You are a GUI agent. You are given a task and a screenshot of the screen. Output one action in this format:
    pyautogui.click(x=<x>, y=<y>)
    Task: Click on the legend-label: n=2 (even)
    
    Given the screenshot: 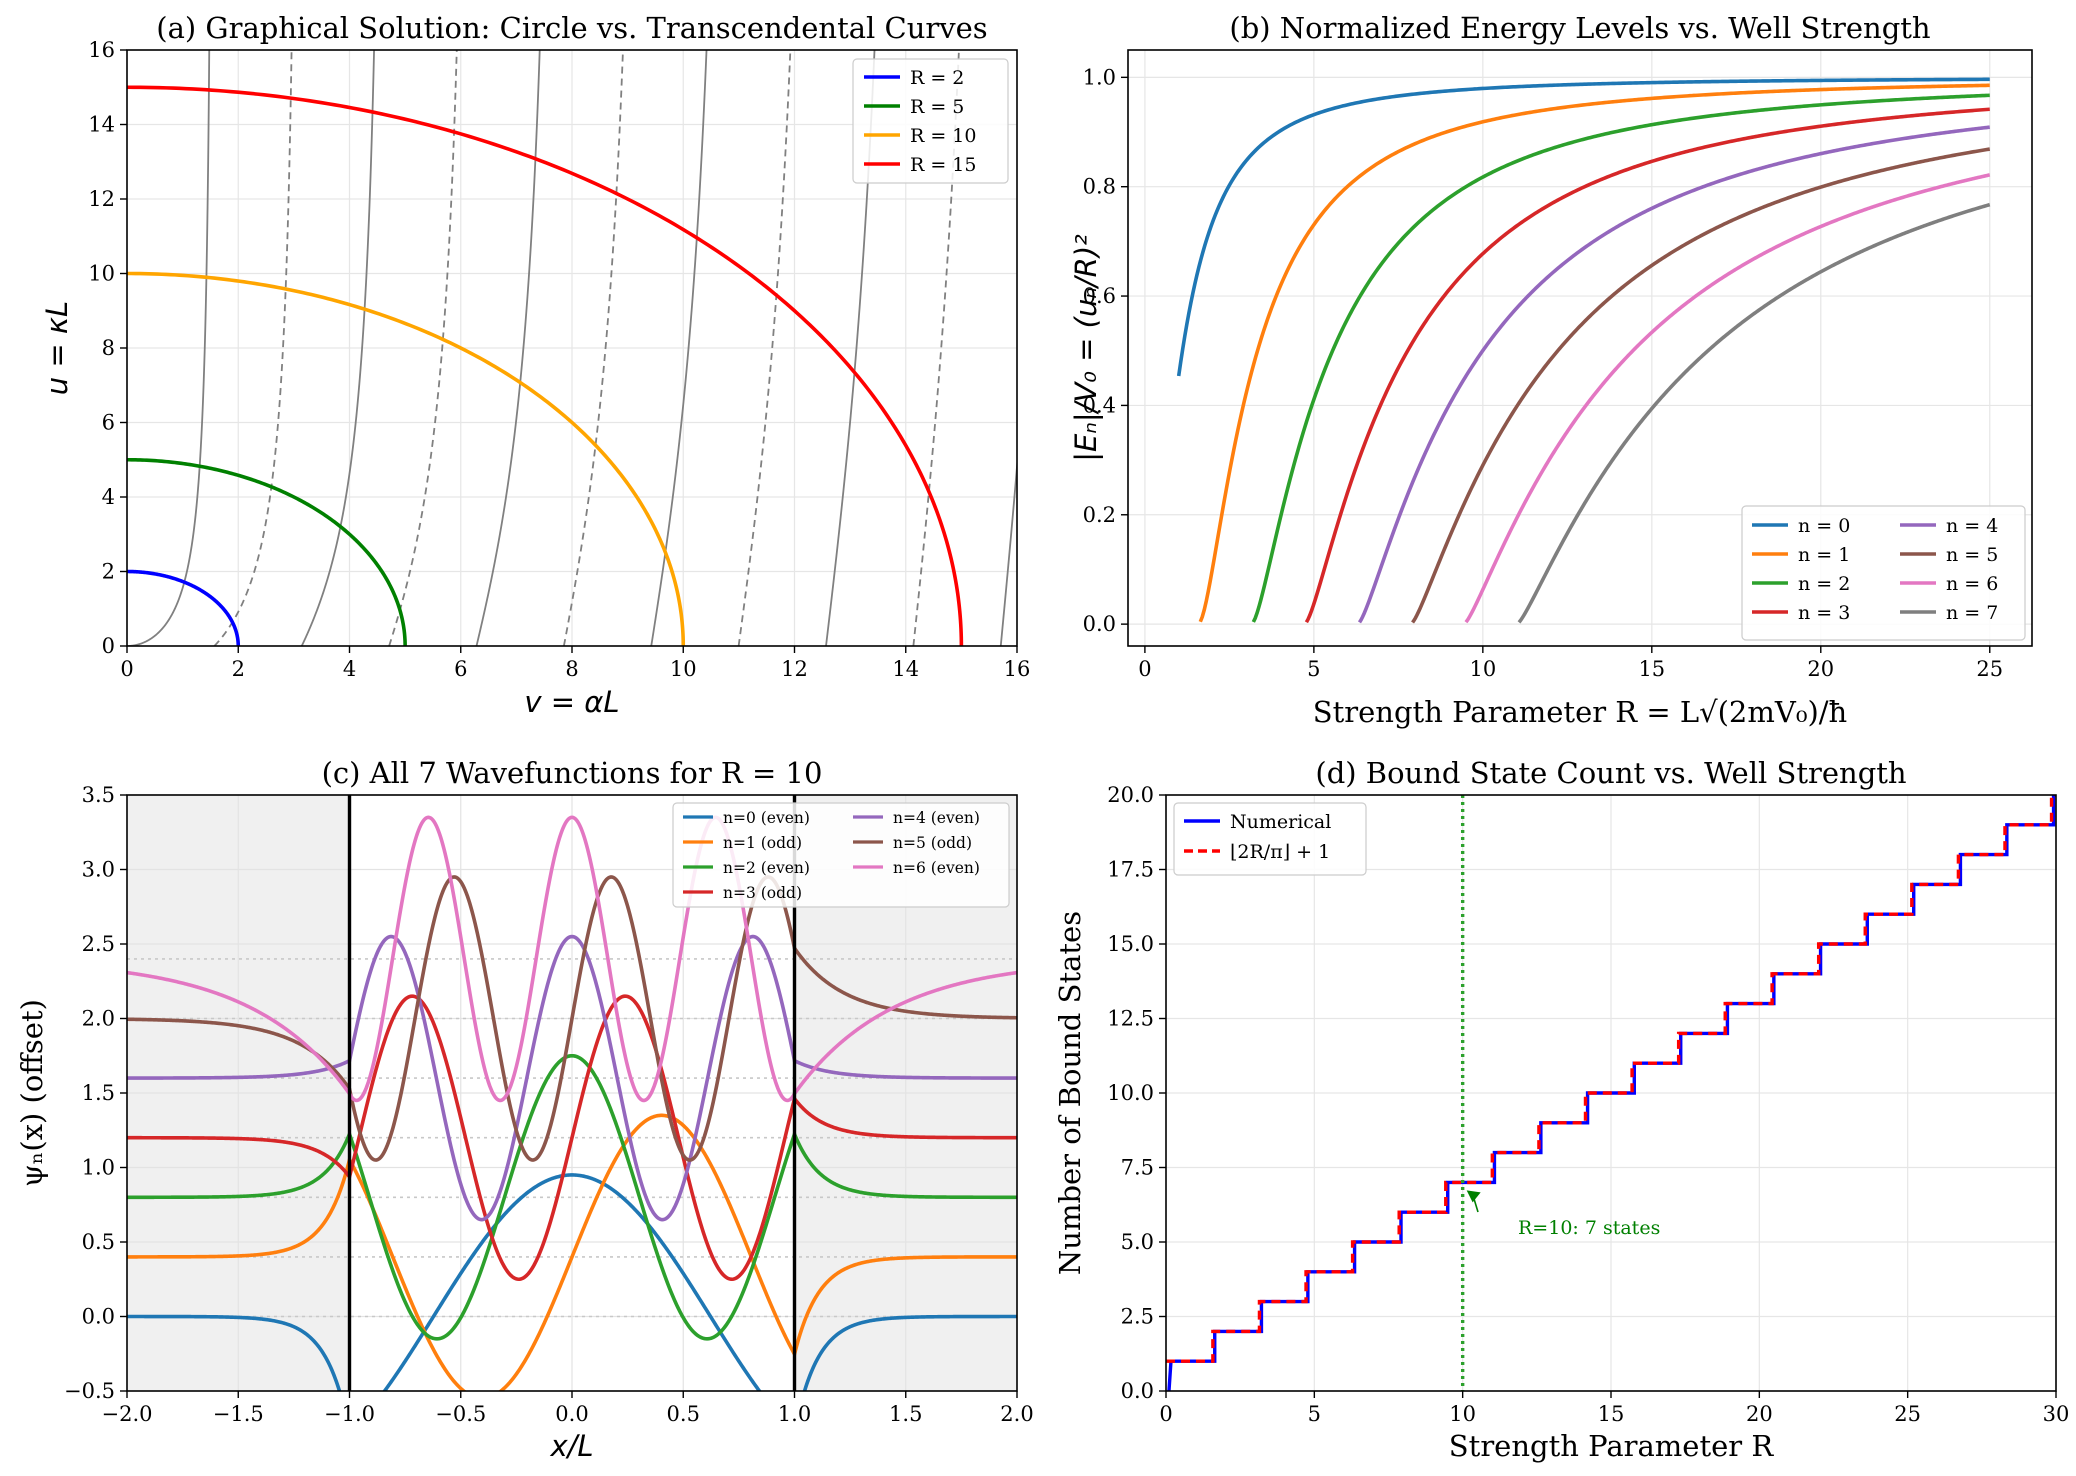 What is the action you would take?
    pyautogui.click(x=766, y=868)
    